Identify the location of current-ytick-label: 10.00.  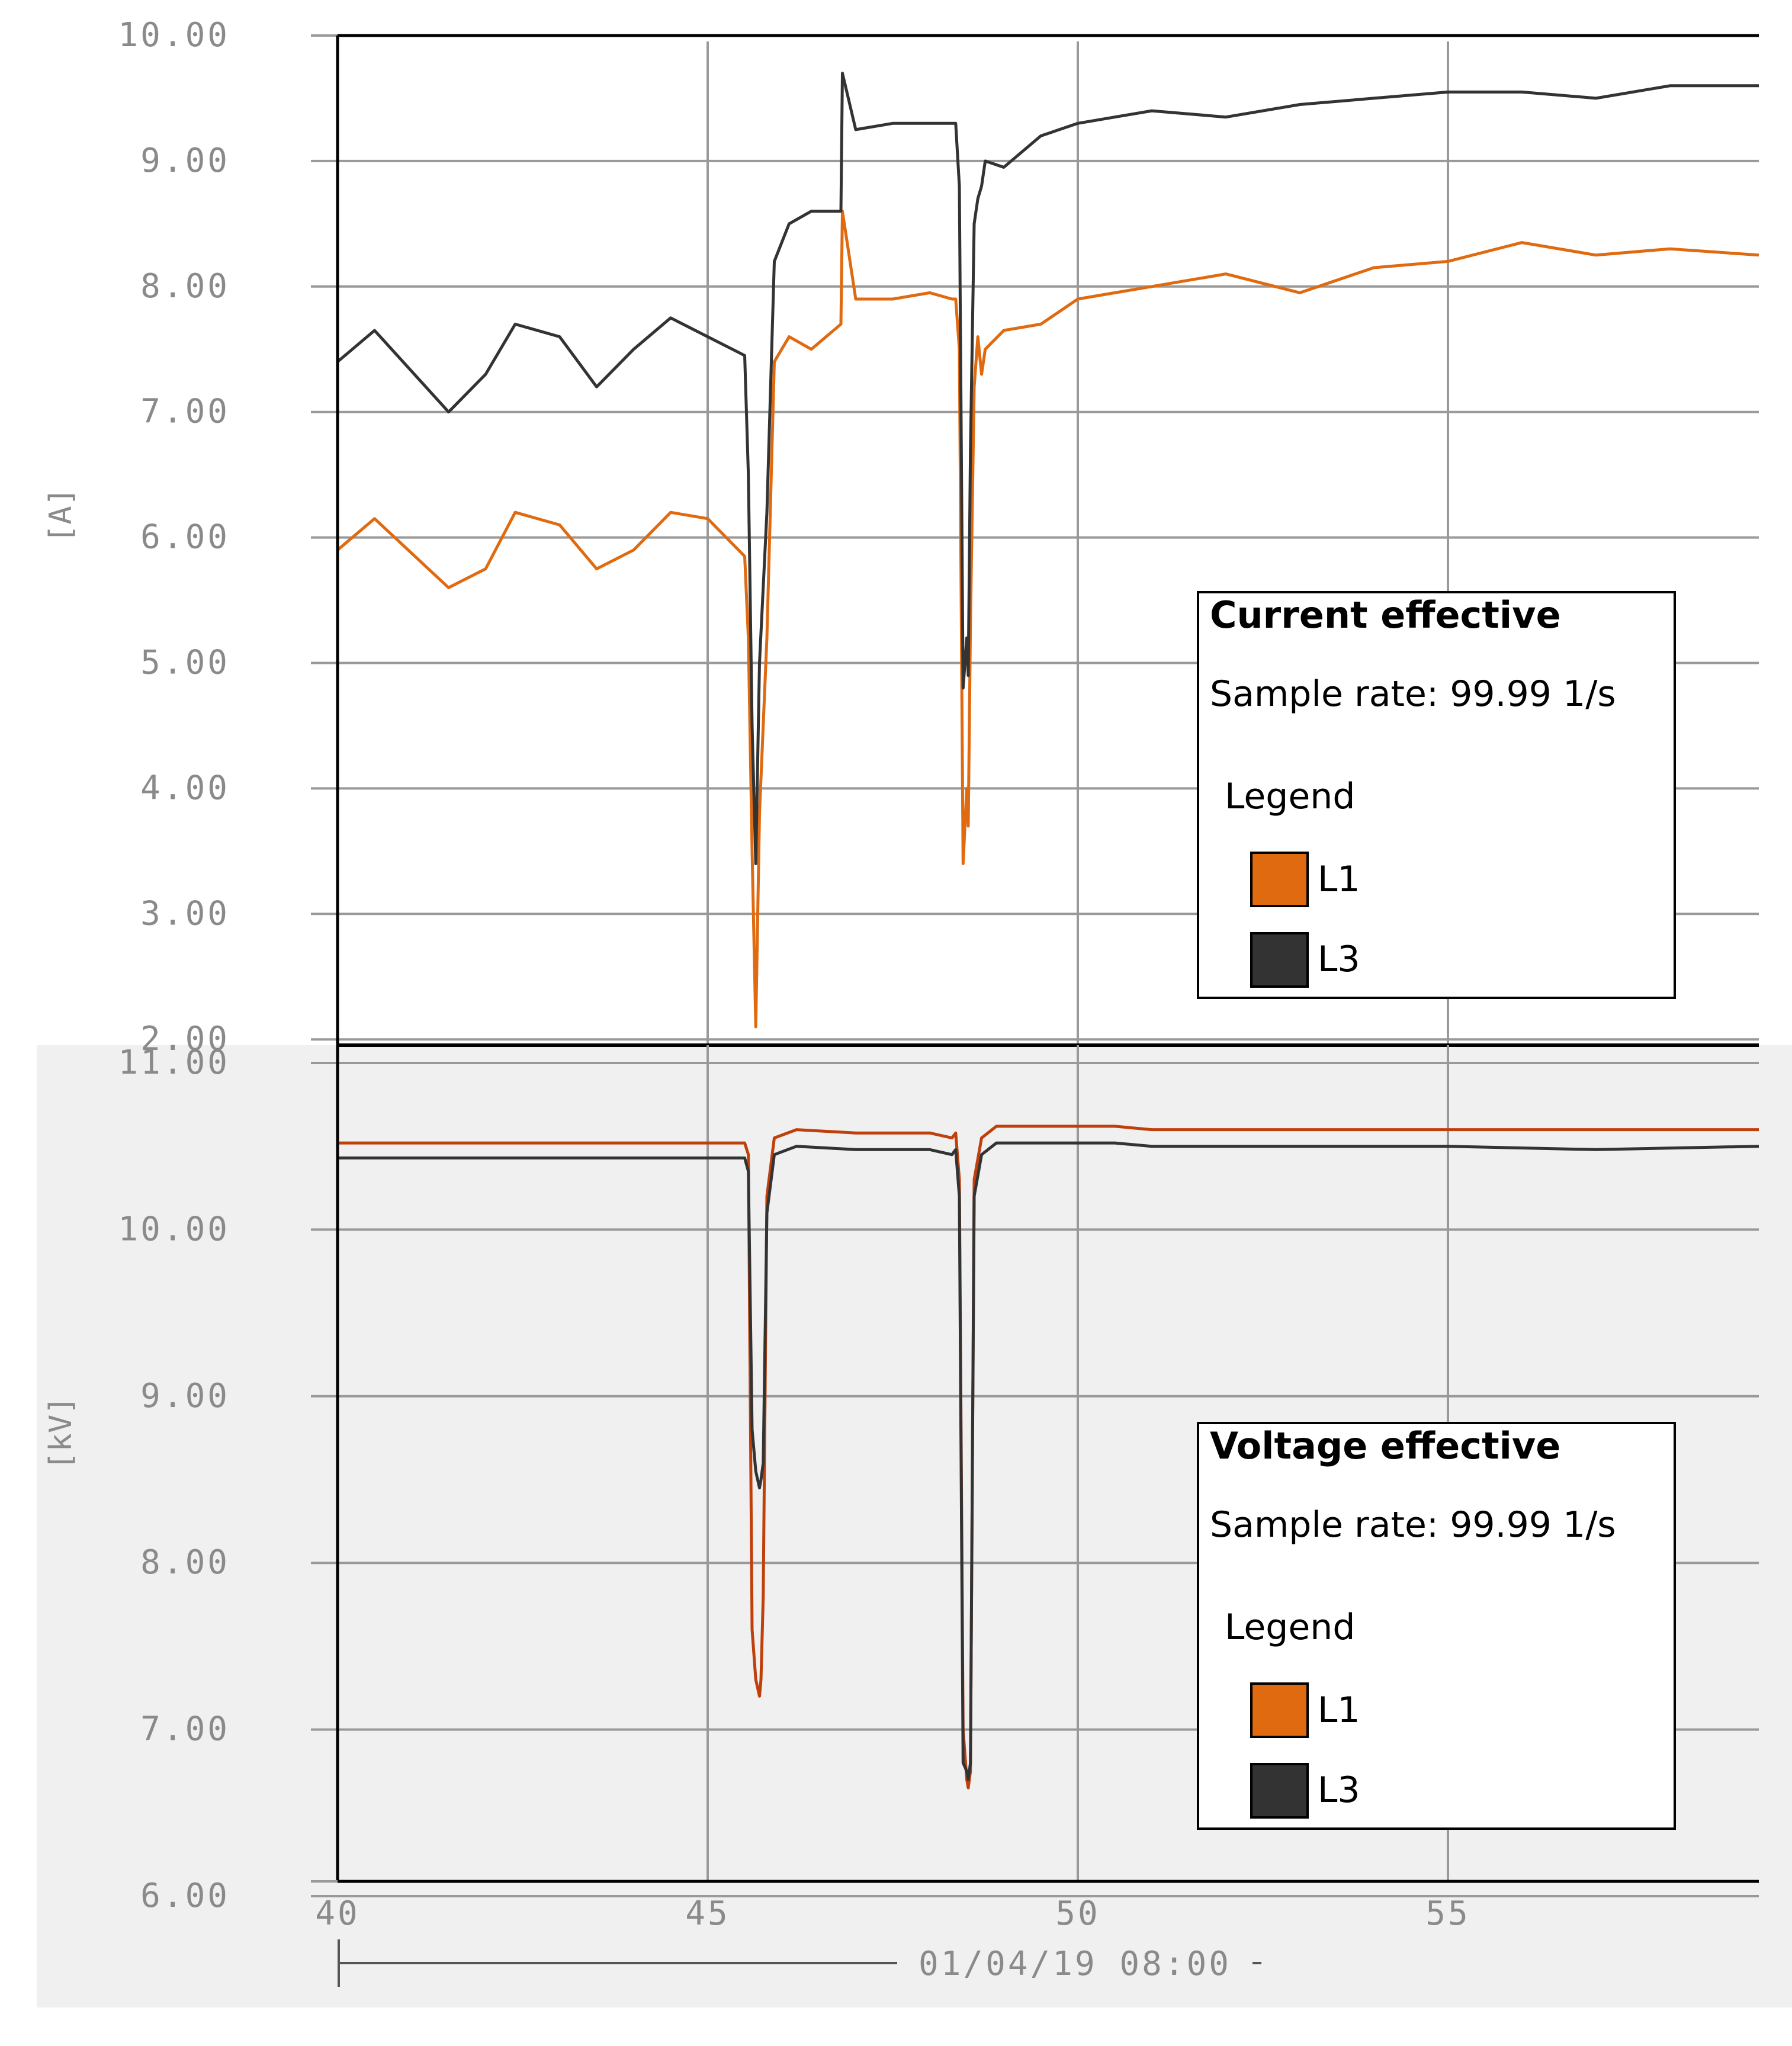
(174, 35).